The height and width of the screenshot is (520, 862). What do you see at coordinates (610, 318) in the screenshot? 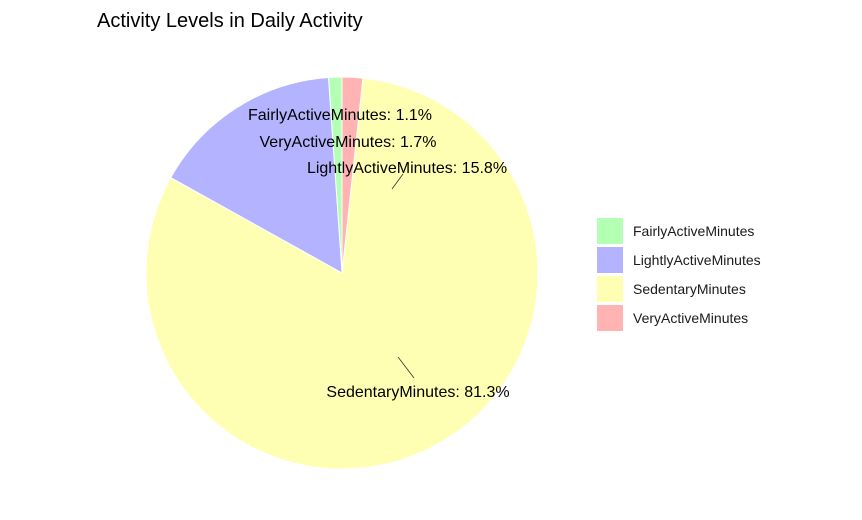
I see `legend-swatch-veryactiveminutes` at bounding box center [610, 318].